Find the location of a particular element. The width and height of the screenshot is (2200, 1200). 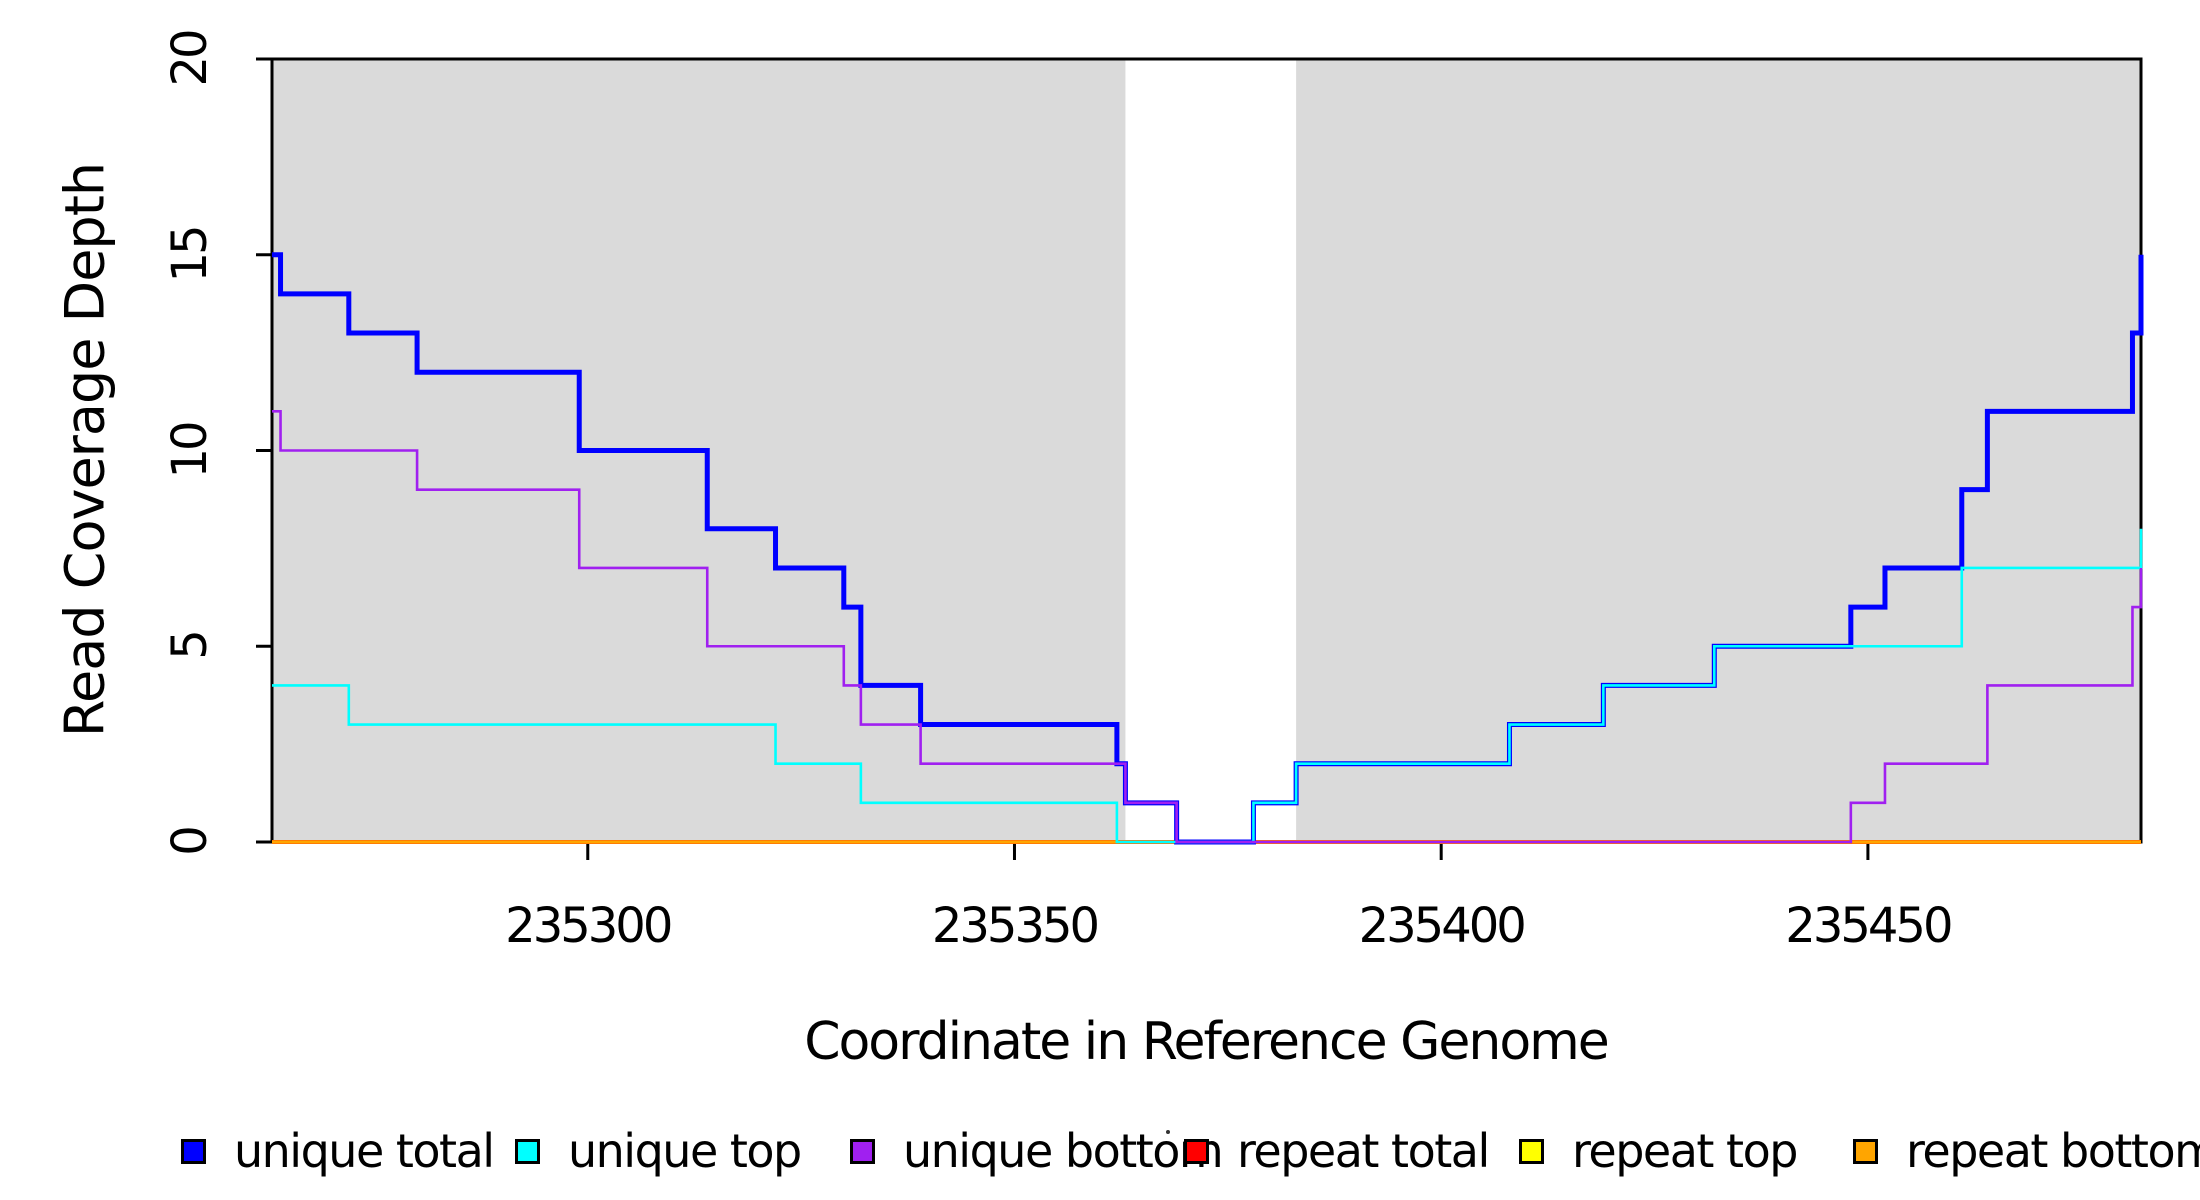

x-axis-title: Coordinate in Reference Genome is located at coordinates (1207, 1042).